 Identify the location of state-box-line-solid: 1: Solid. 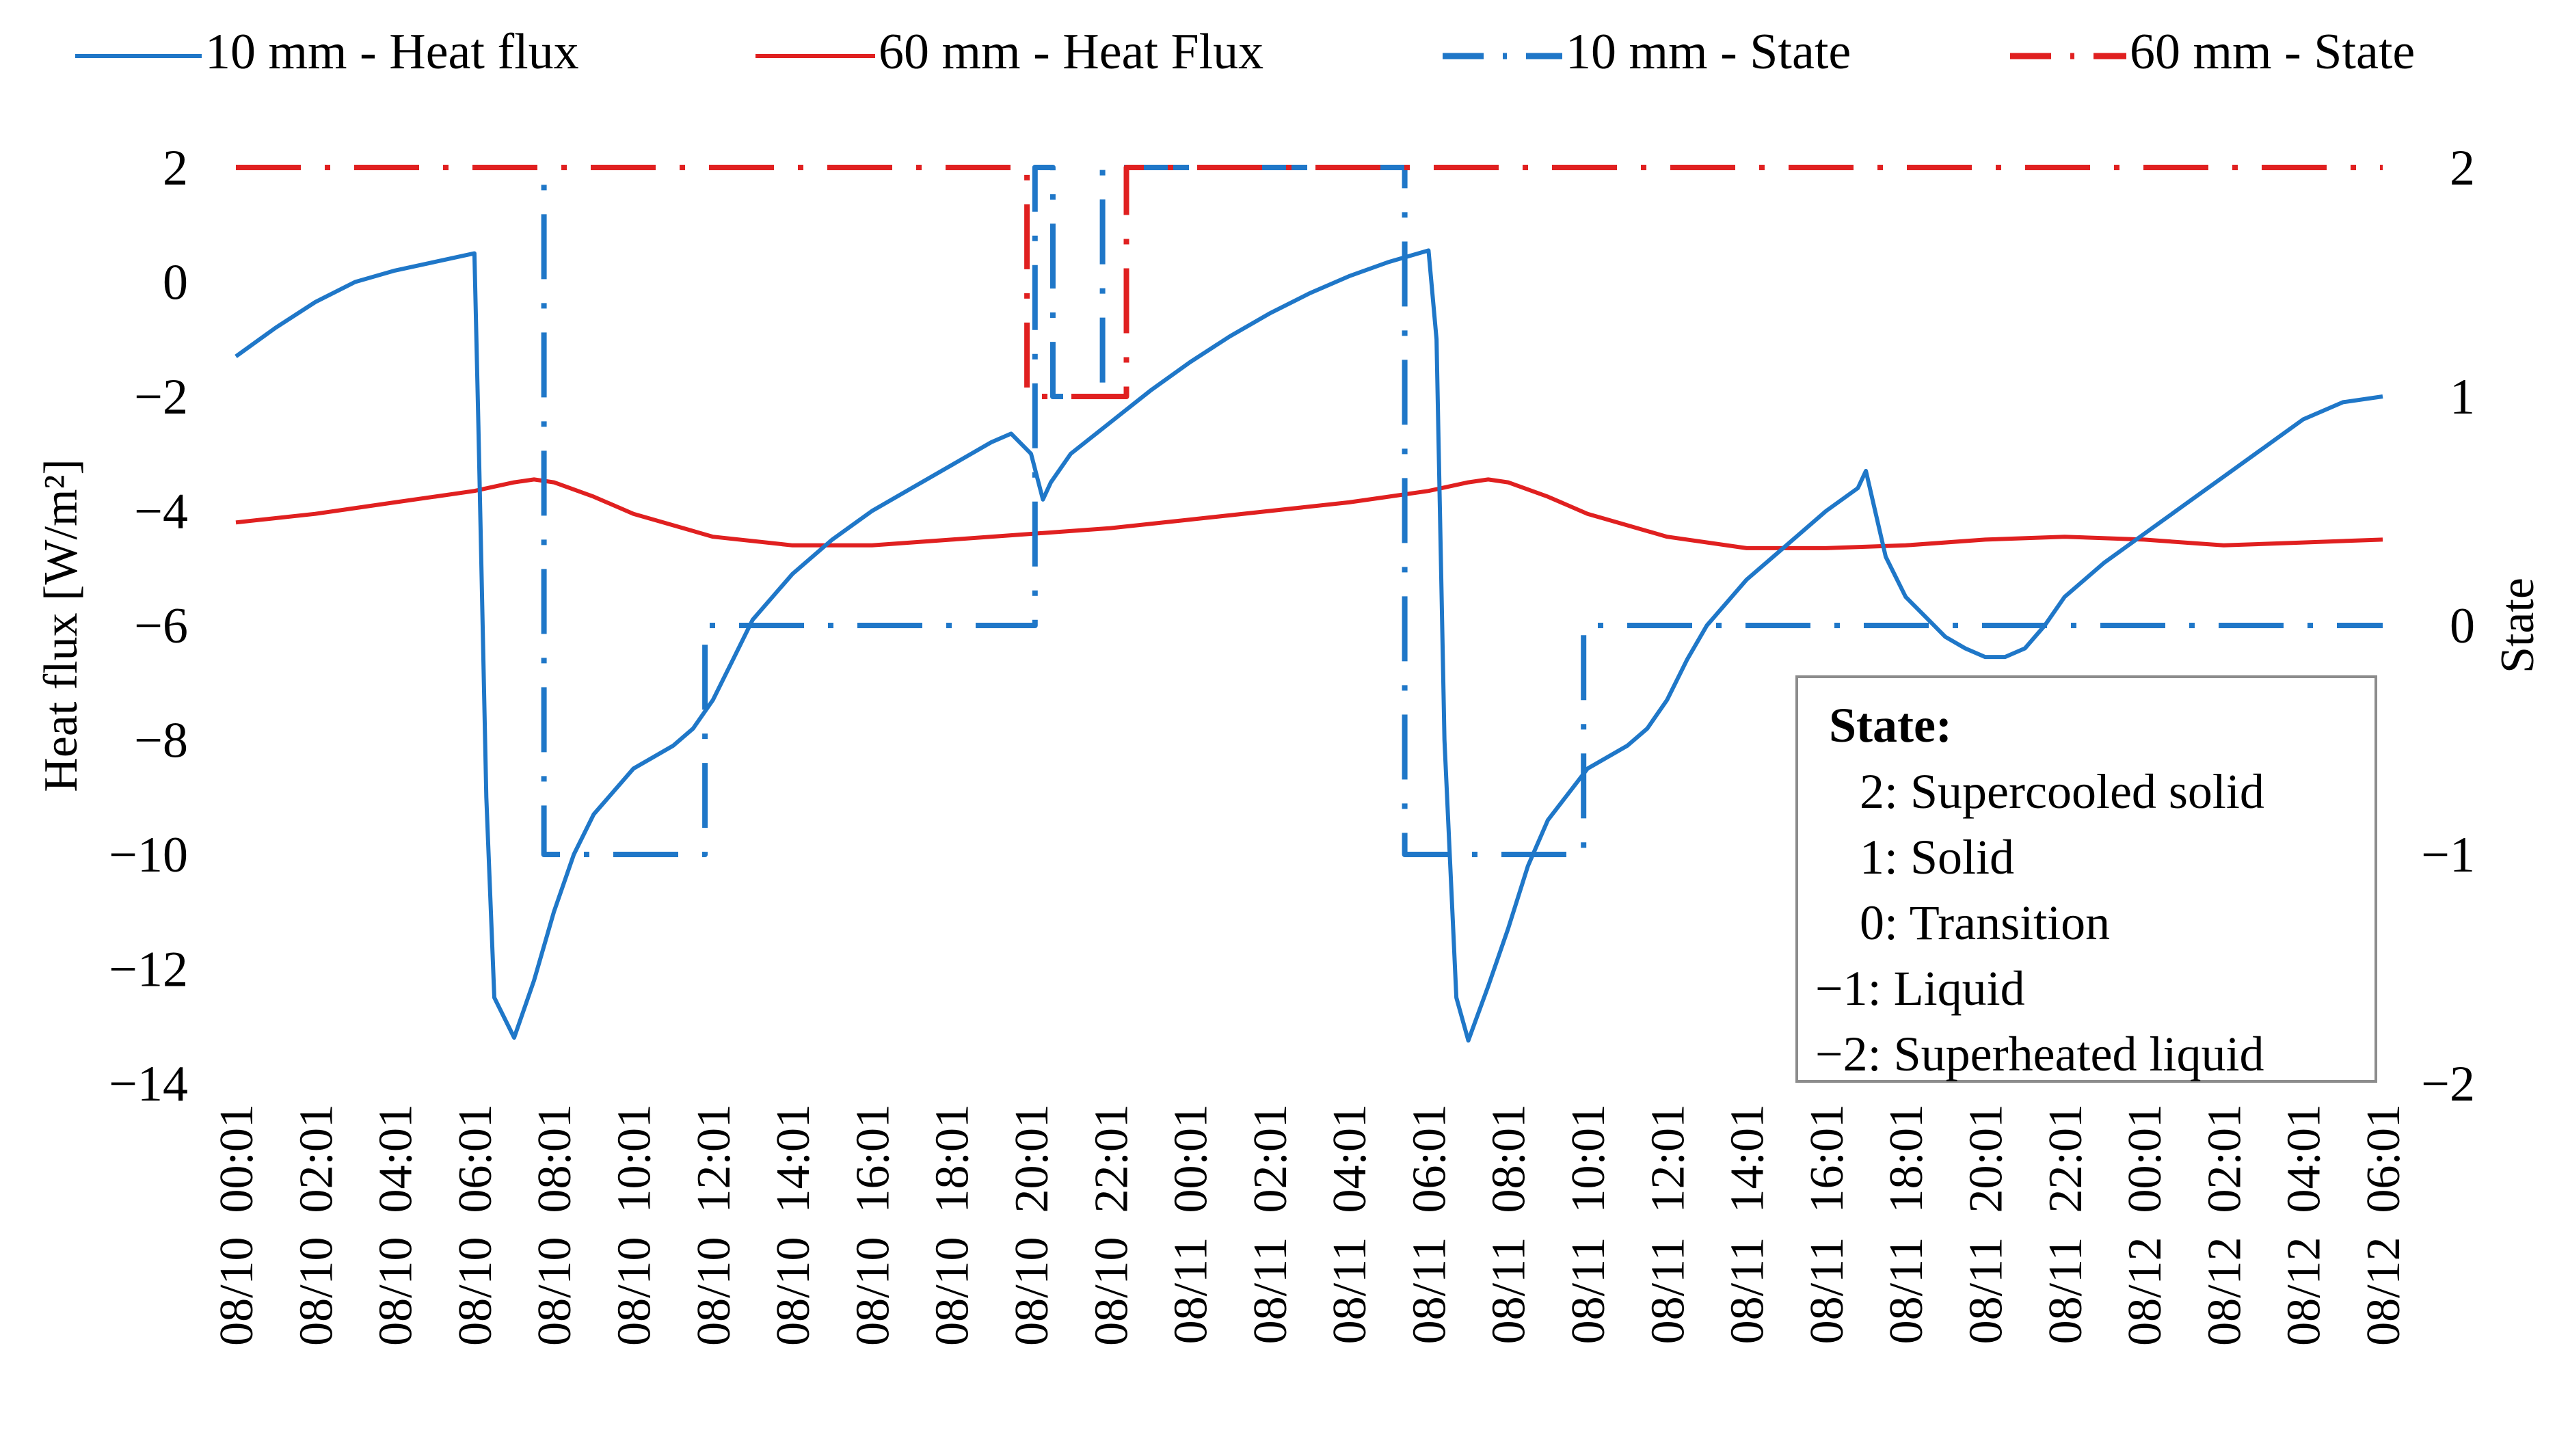
(1937, 857).